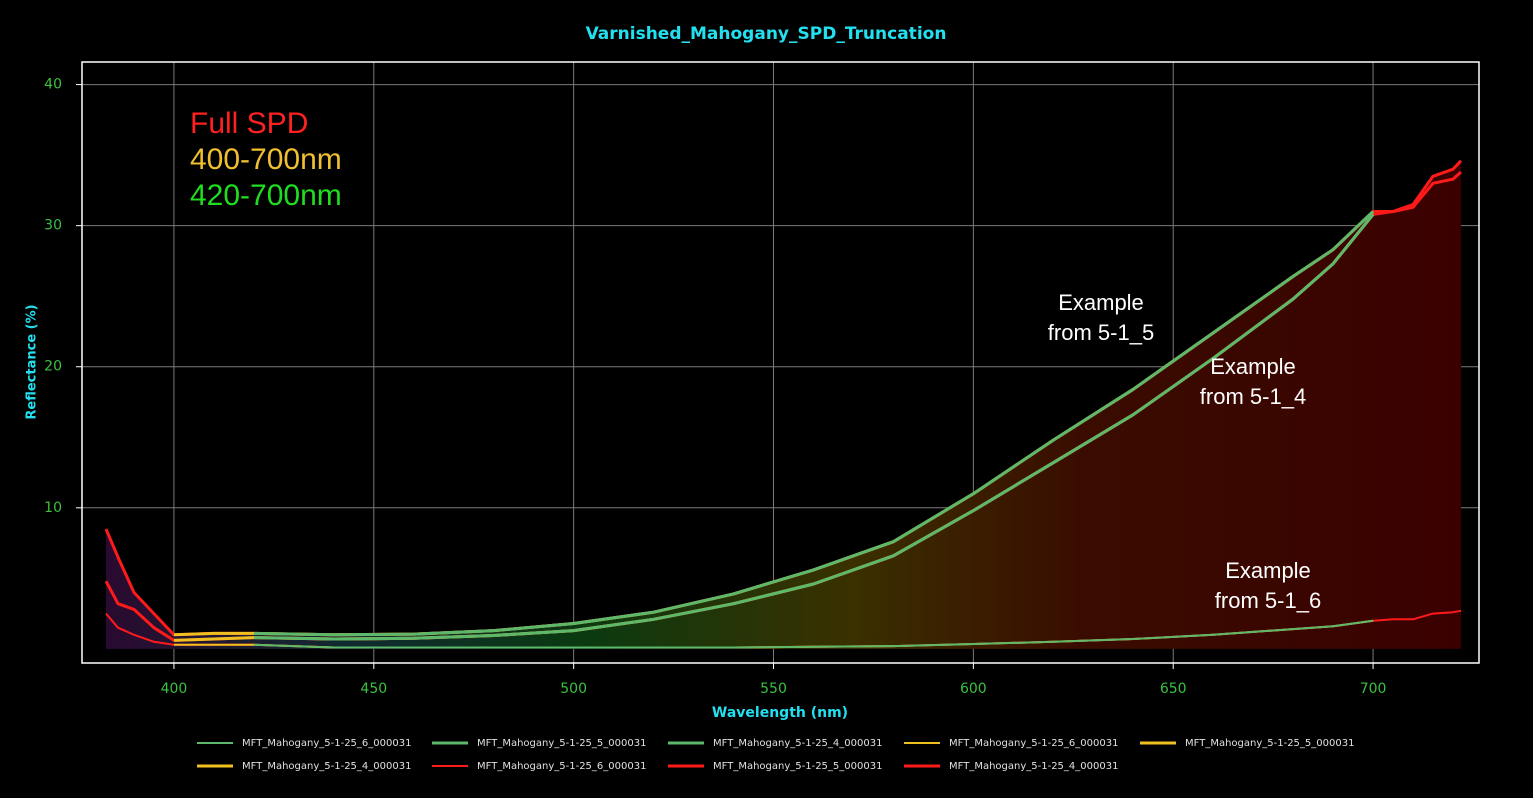 The height and width of the screenshot is (798, 1533). What do you see at coordinates (1253, 396) in the screenshot?
I see `annotation: from 5-1_4` at bounding box center [1253, 396].